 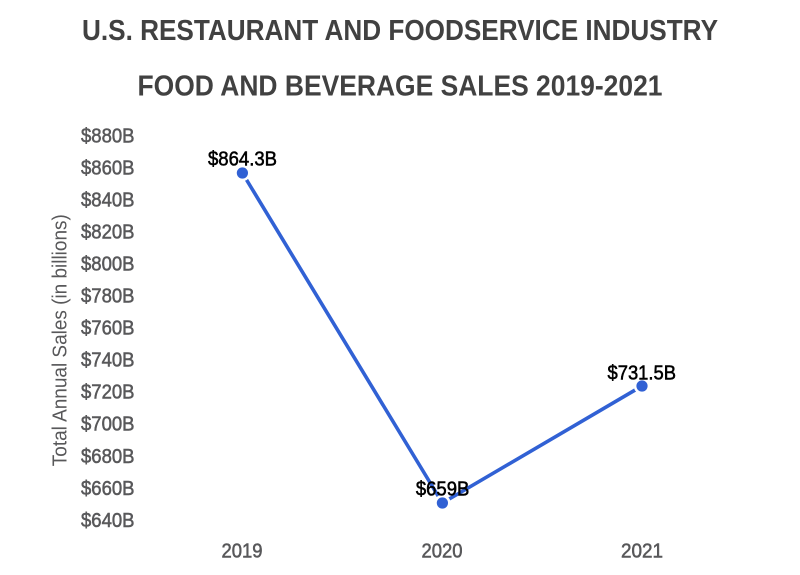 What do you see at coordinates (108, 329) in the screenshot?
I see `svg-text: $760B` at bounding box center [108, 329].